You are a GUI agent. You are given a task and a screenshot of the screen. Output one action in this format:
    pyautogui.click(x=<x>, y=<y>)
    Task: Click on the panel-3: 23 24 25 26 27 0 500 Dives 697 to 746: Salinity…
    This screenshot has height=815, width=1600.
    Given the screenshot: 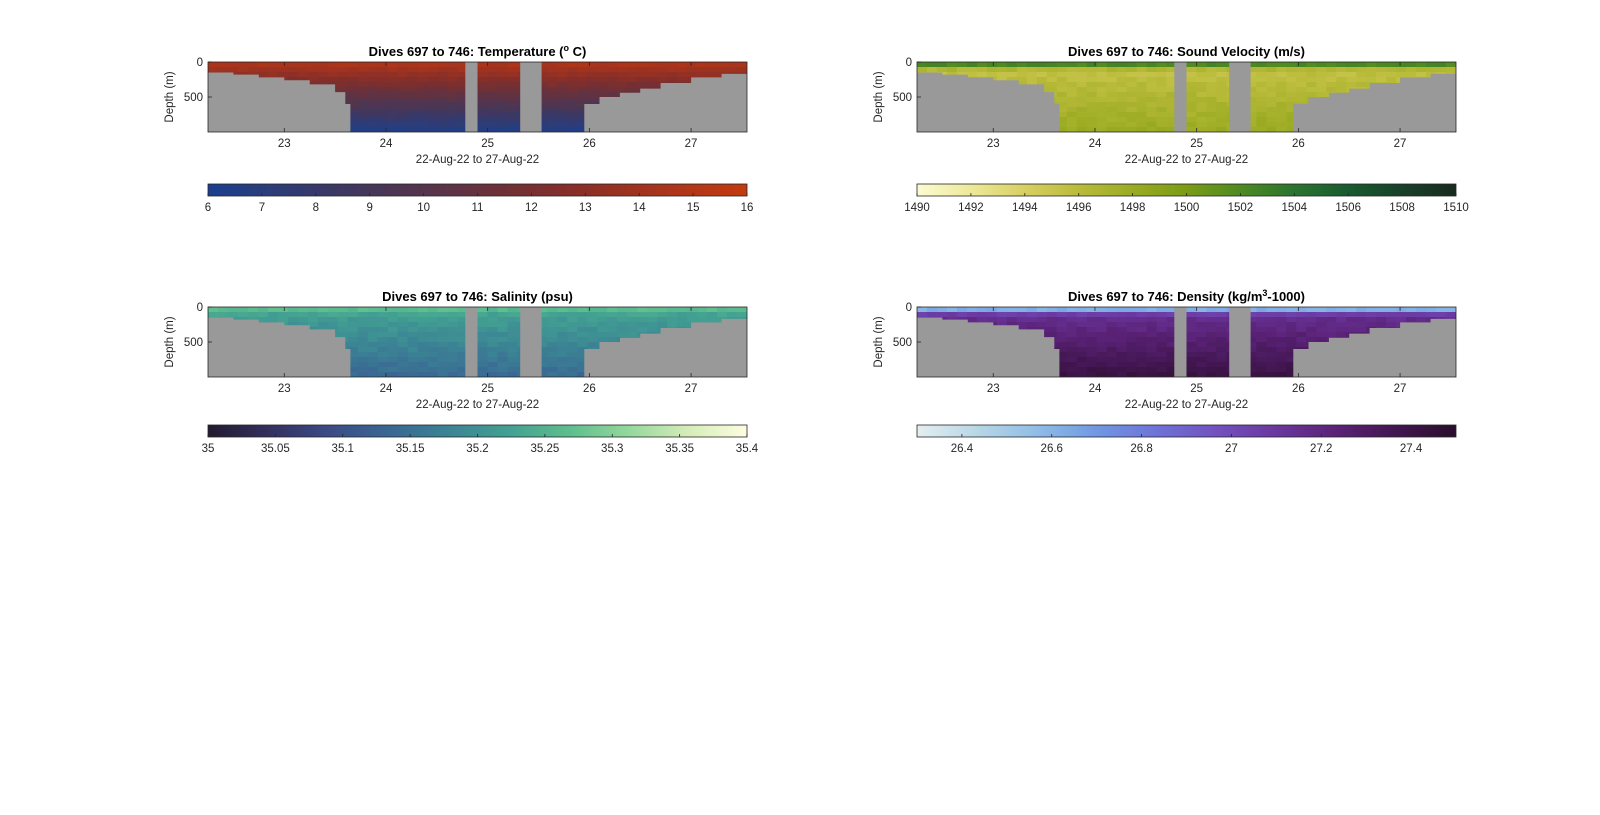 What is the action you would take?
    pyautogui.click(x=461, y=372)
    